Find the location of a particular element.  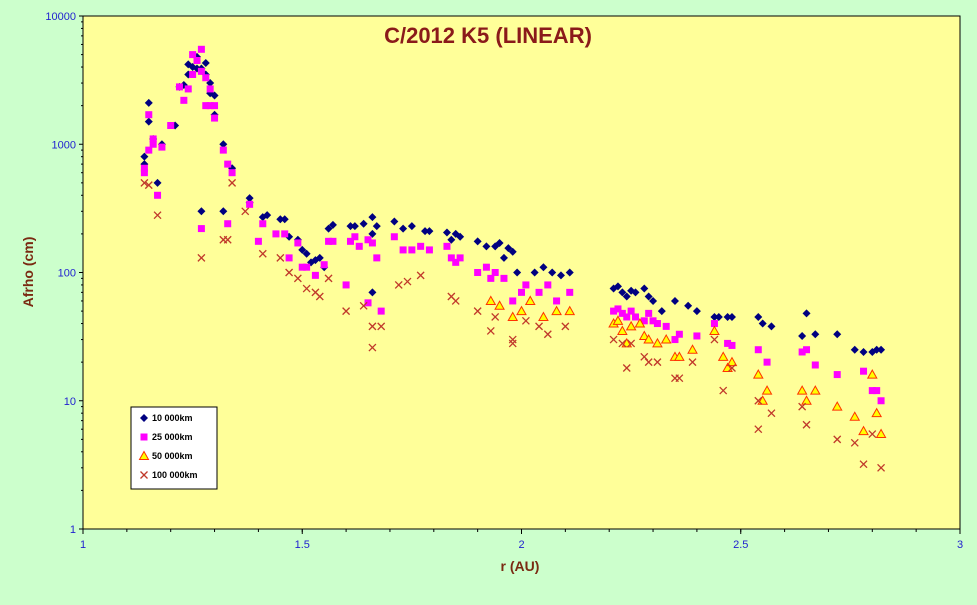

x-tick-label: 2 is located at coordinates (521, 545).